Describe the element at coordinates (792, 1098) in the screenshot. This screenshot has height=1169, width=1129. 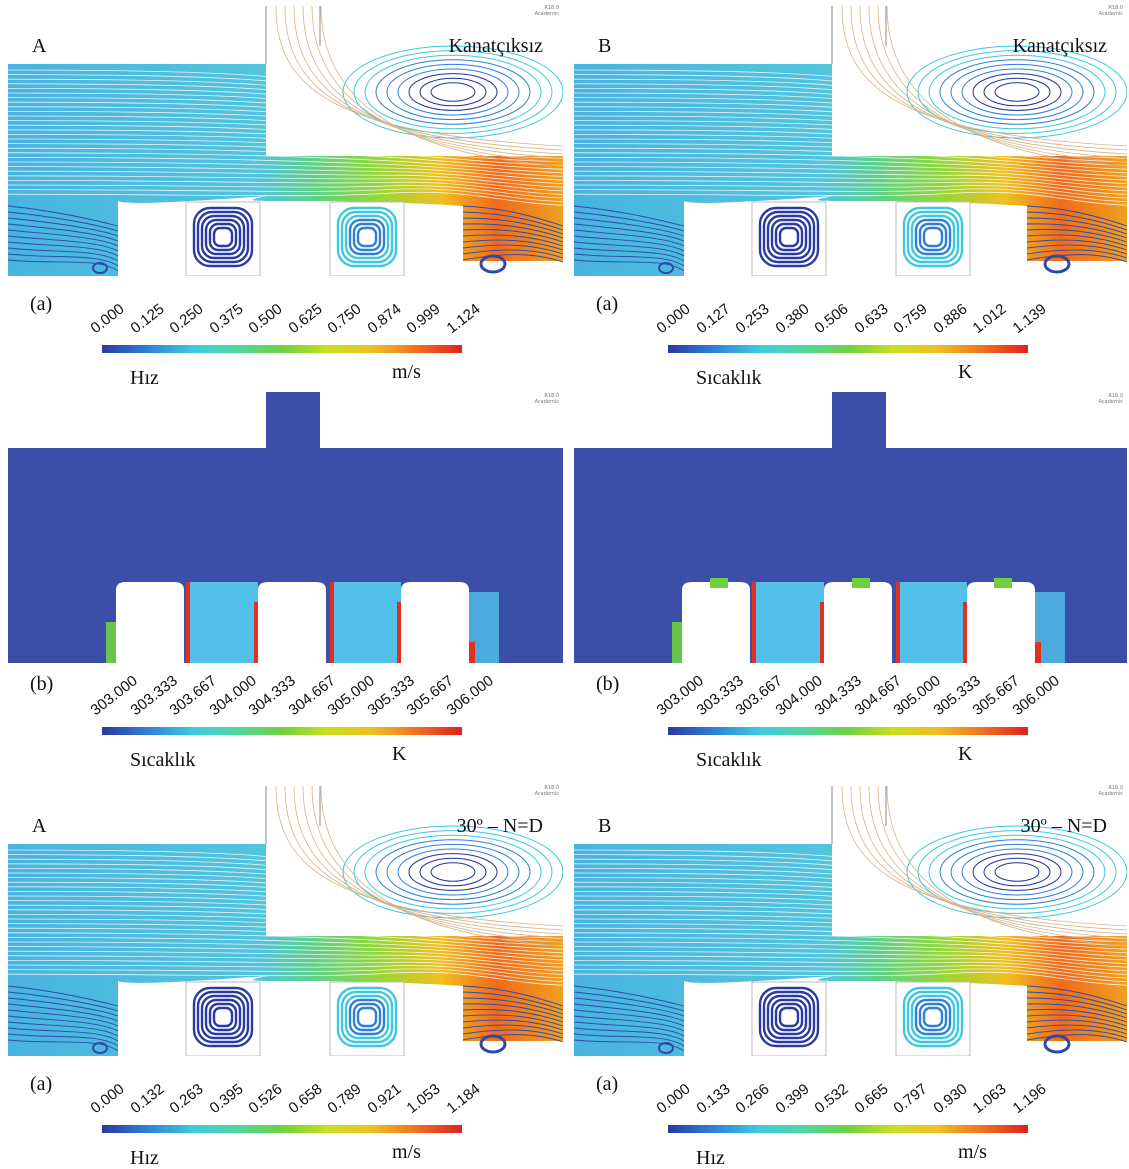
I see `colorbar-tick-label: 0.399` at that location.